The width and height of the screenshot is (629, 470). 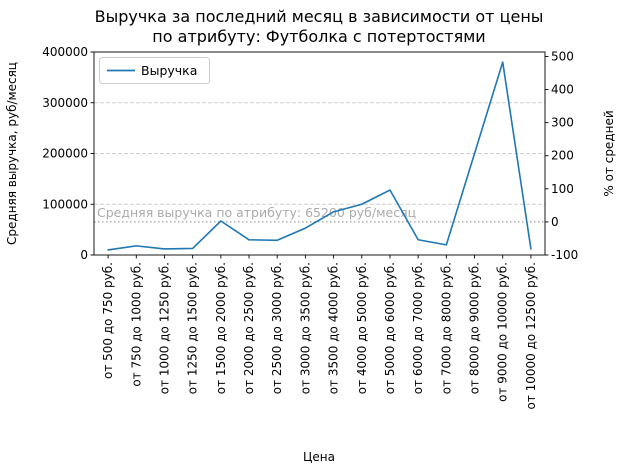 What do you see at coordinates (562, 189) in the screenshot?
I see `y2-axis-tick-label: 100` at bounding box center [562, 189].